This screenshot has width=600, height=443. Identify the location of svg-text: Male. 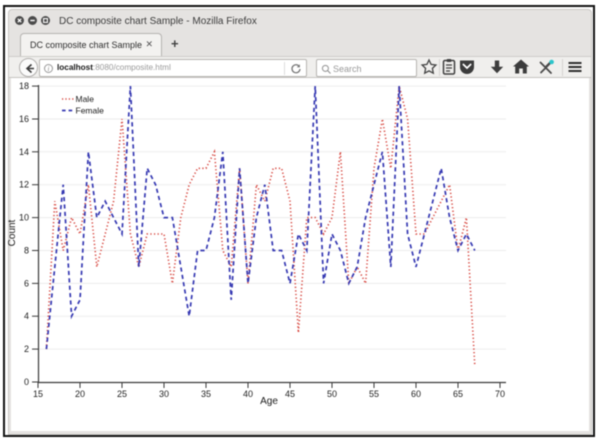
(85, 99).